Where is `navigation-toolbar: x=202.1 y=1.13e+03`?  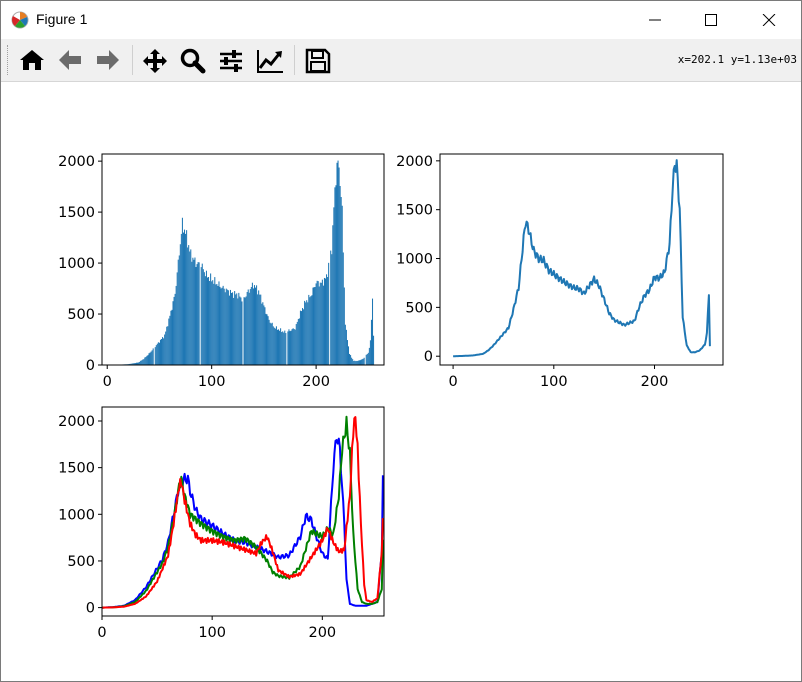
navigation-toolbar: x=202.1 y=1.13e+03 is located at coordinates (401, 60).